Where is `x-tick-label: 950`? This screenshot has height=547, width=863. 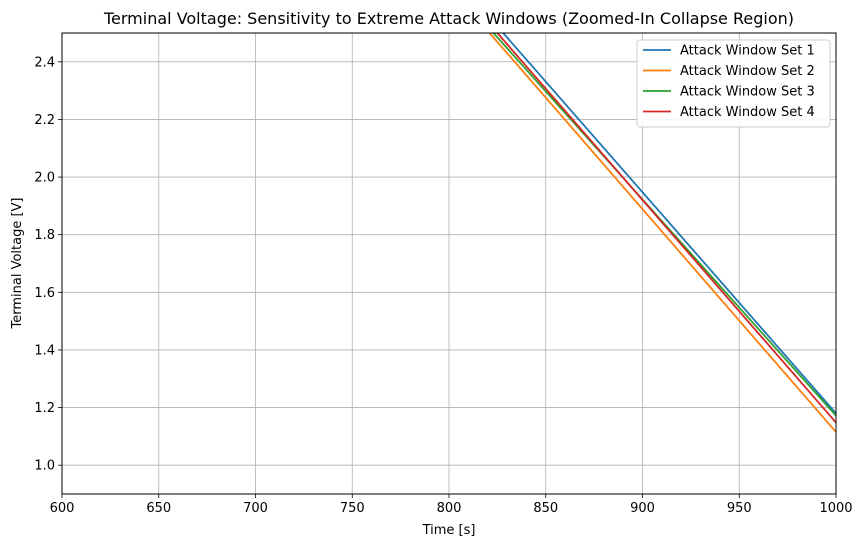 x-tick-label: 950 is located at coordinates (739, 508).